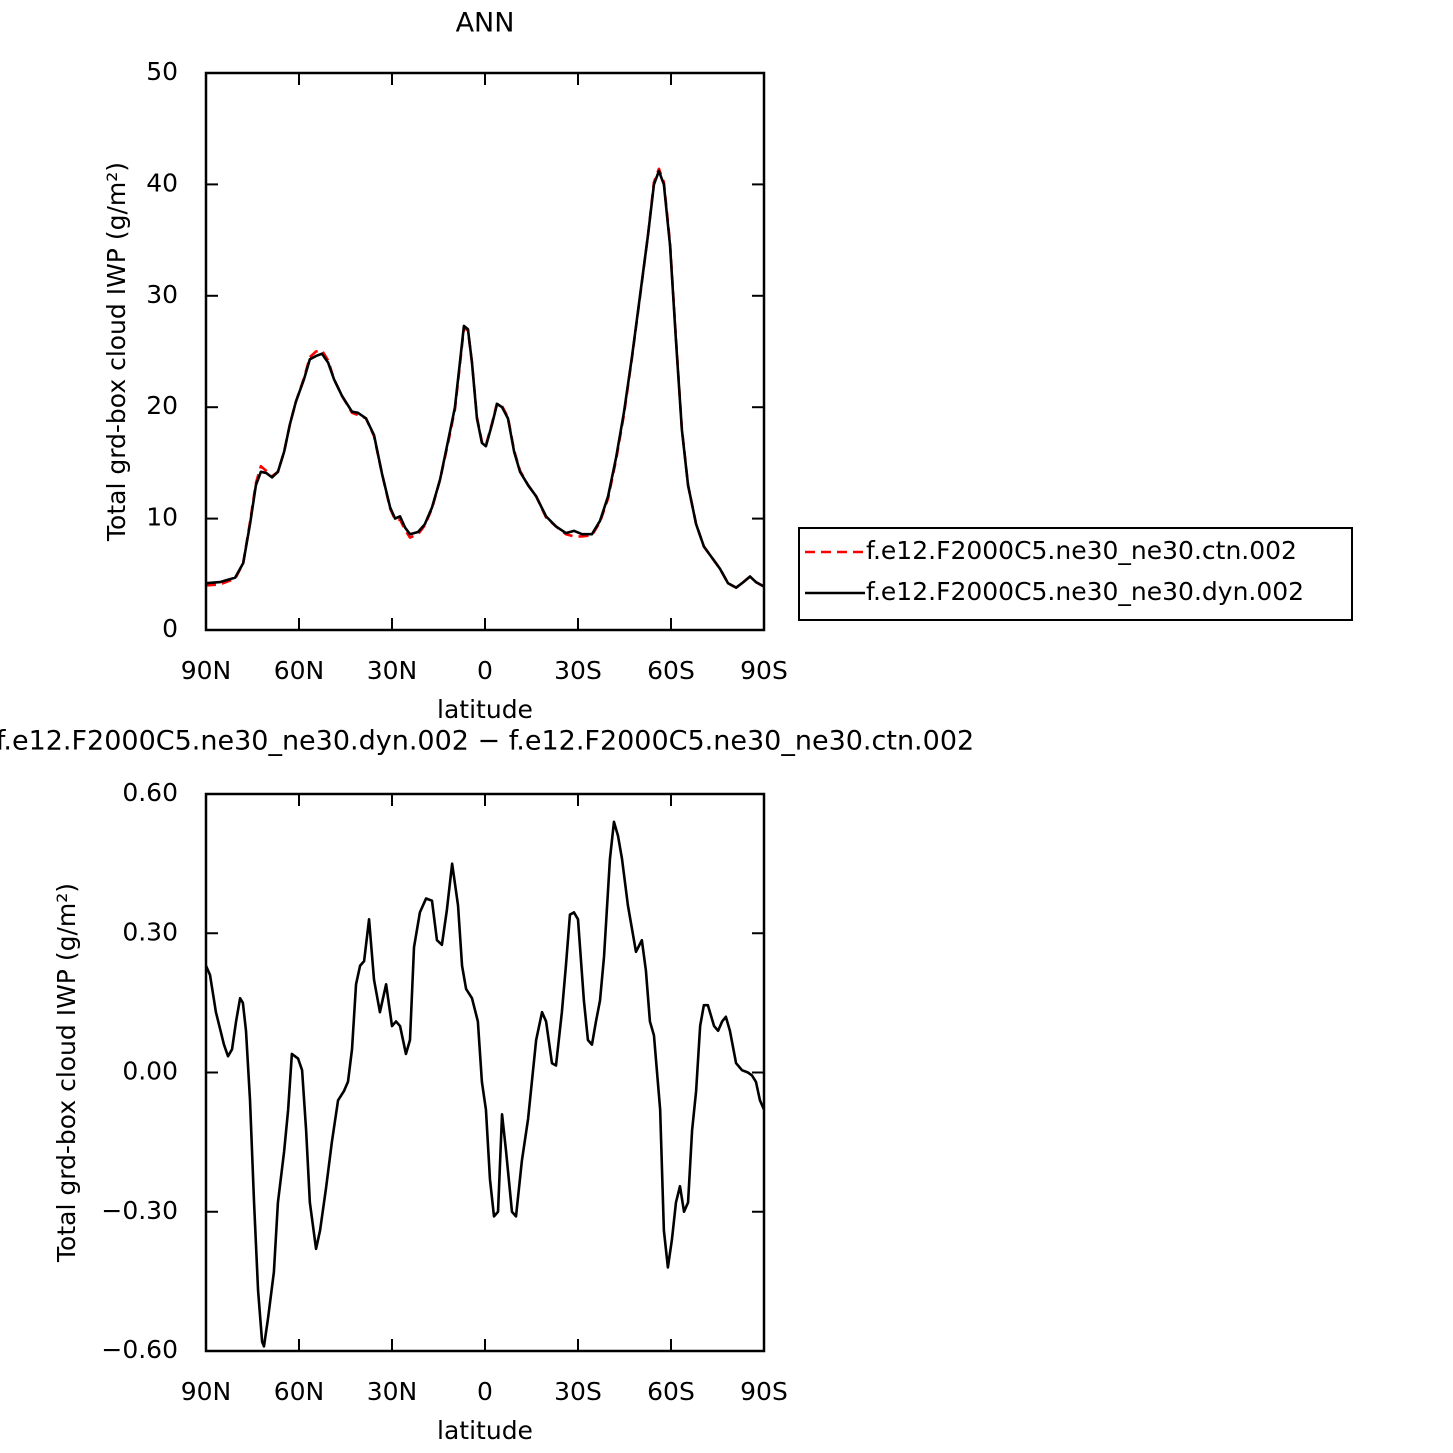  I want to click on legend-label: f.e12.F2000C5.ne30_ne30.dyn.002, so click(1085, 591).